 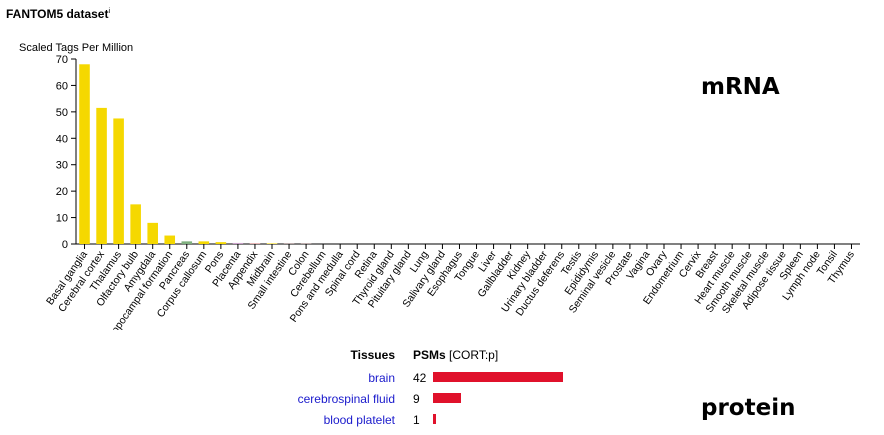 What do you see at coordinates (109, 11) in the screenshot?
I see `info-icon: i` at bounding box center [109, 11].